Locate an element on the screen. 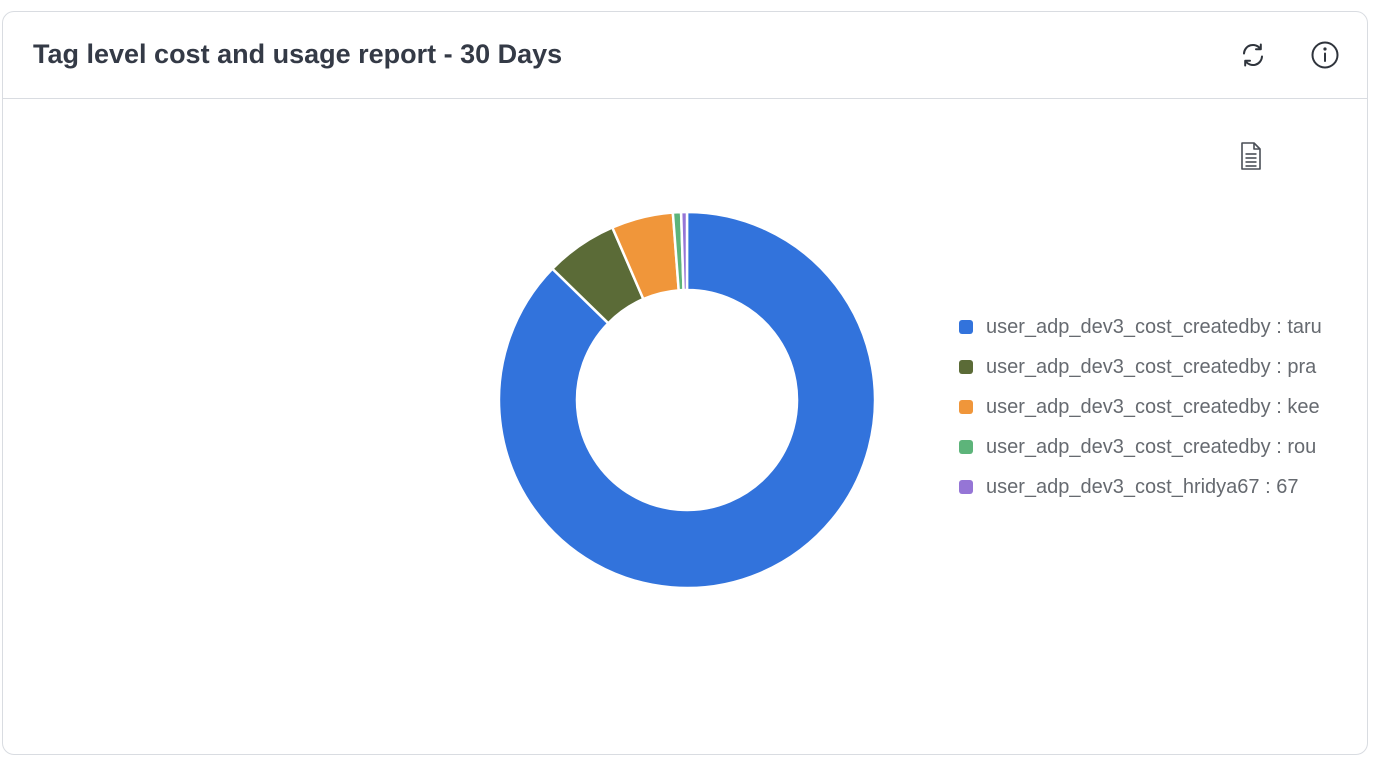 This screenshot has width=1376, height=758. export-report-button is located at coordinates (1251, 156).